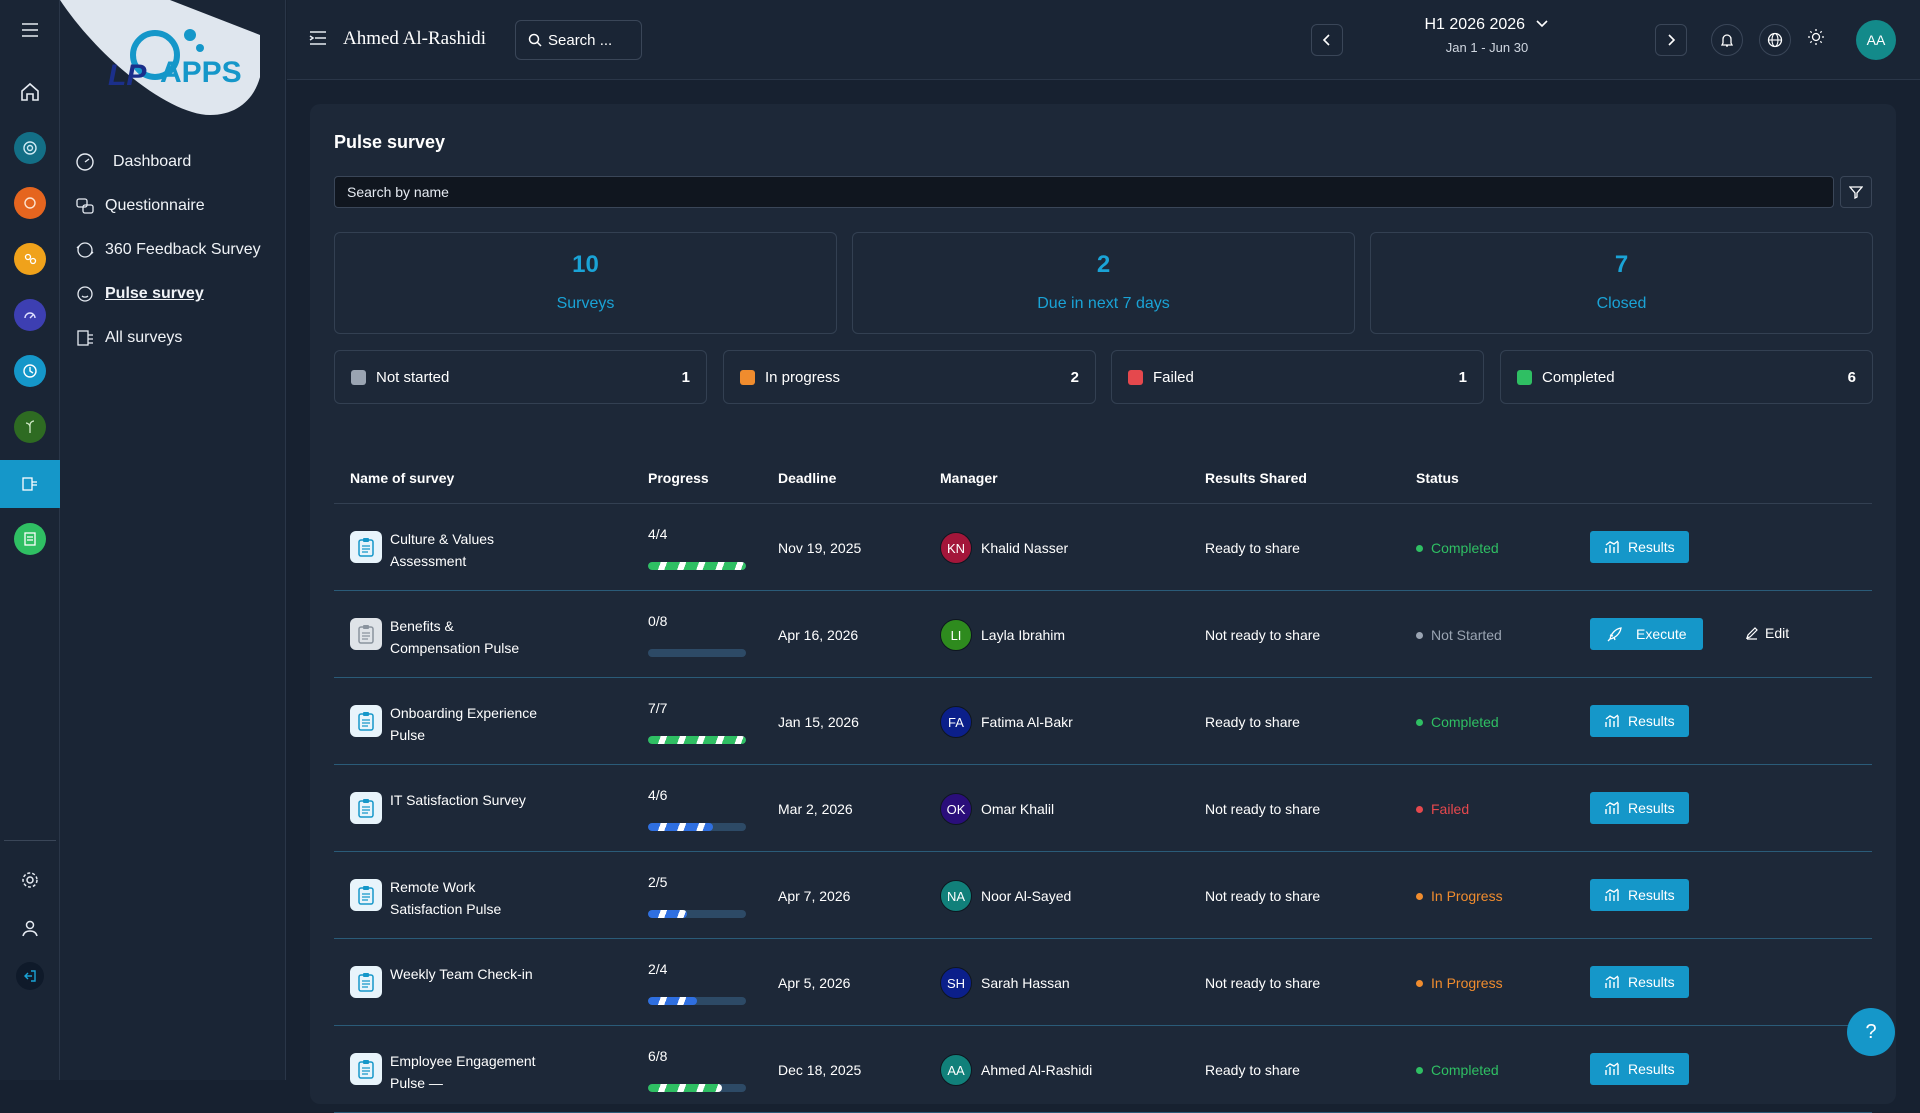  Describe the element at coordinates (1661, 634) in the screenshot. I see `execute-label: Execute` at that location.